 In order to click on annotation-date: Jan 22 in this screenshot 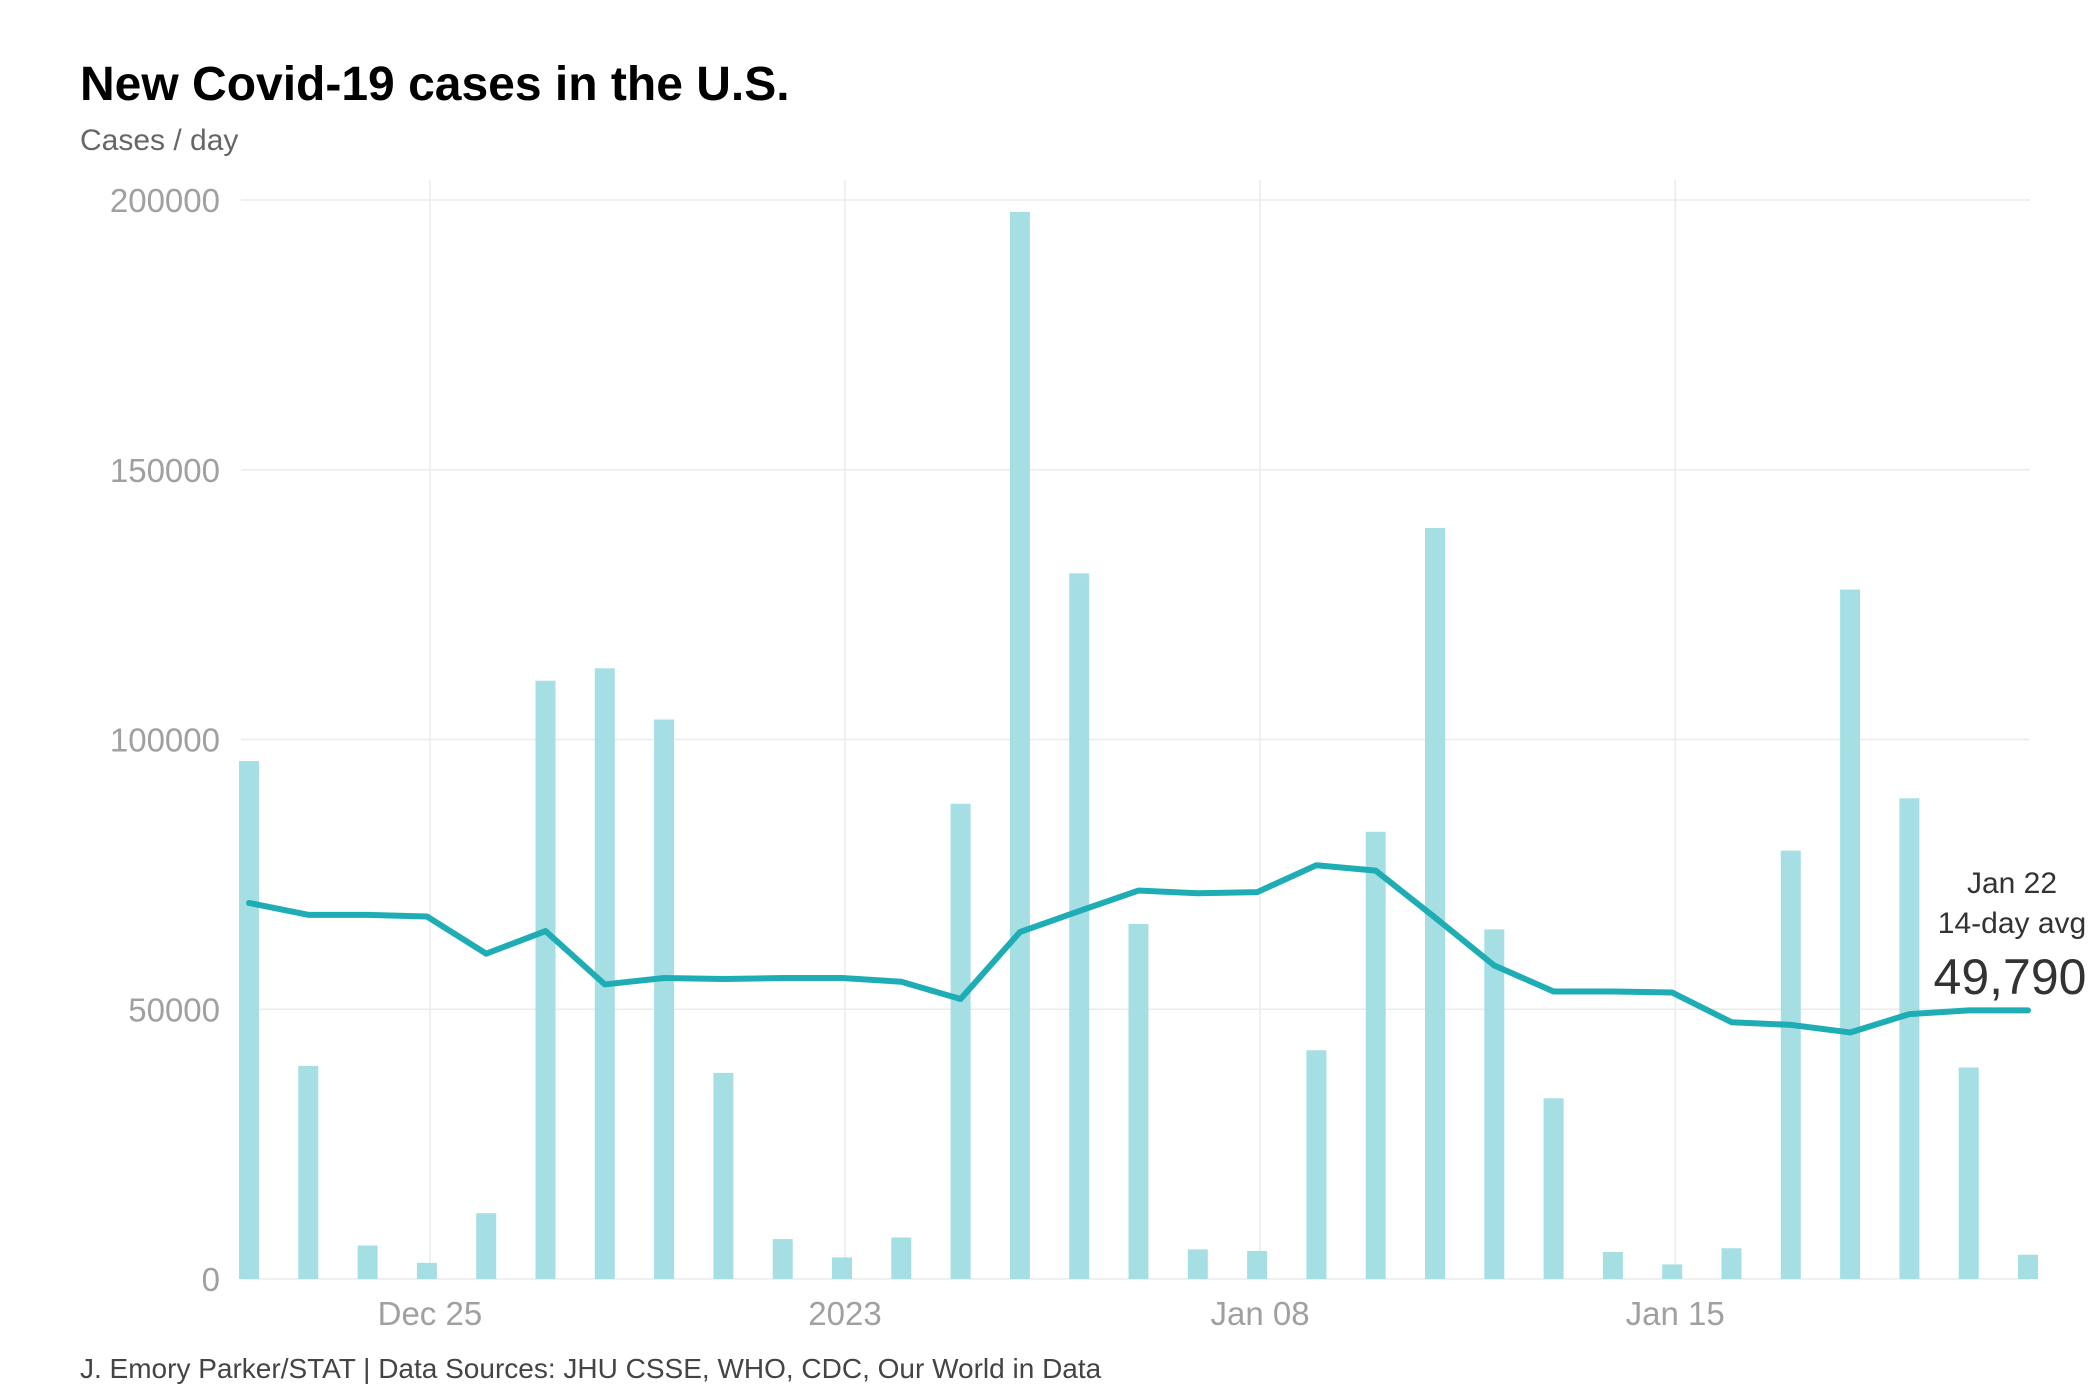, I will do `click(2012, 883)`.